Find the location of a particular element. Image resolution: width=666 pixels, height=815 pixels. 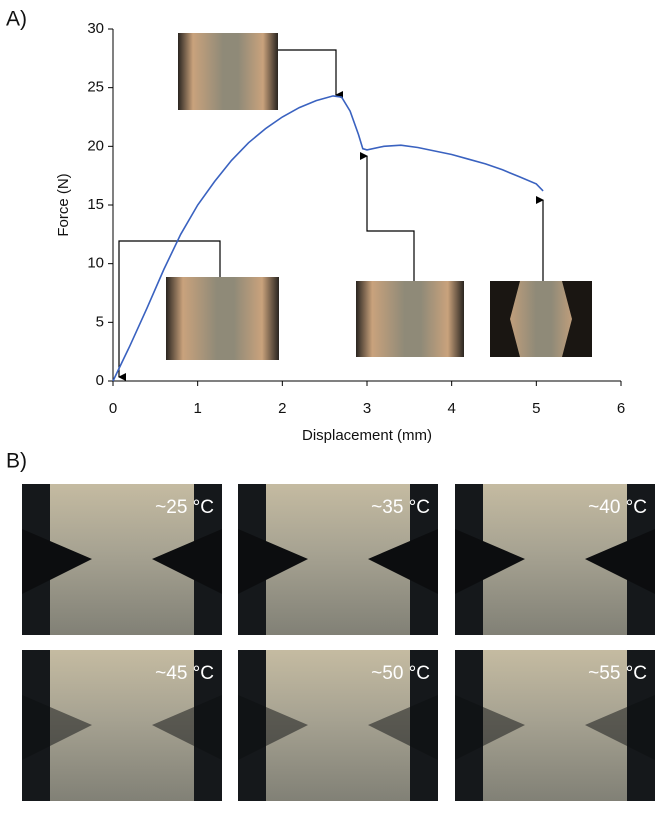

y-tick-label: 0 is located at coordinates (100, 380).